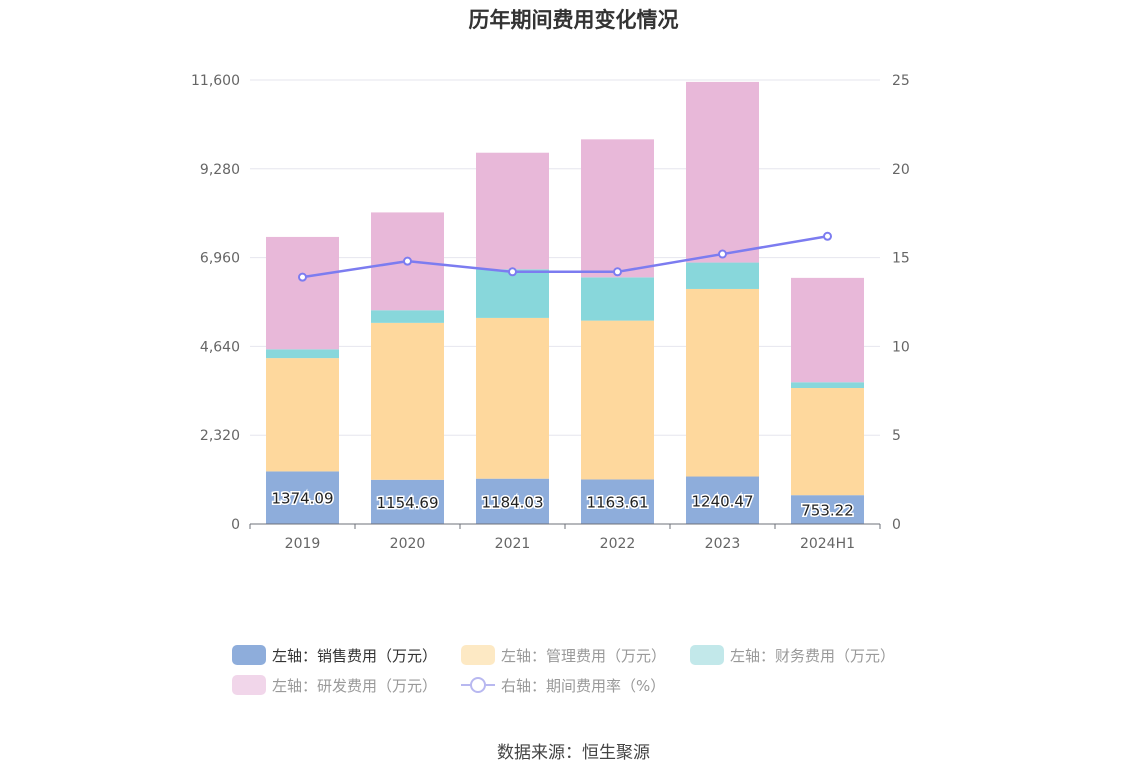 The width and height of the screenshot is (1147, 776). I want to click on legend-item-rate: 右轴：期间费用率（%）, so click(563, 685).